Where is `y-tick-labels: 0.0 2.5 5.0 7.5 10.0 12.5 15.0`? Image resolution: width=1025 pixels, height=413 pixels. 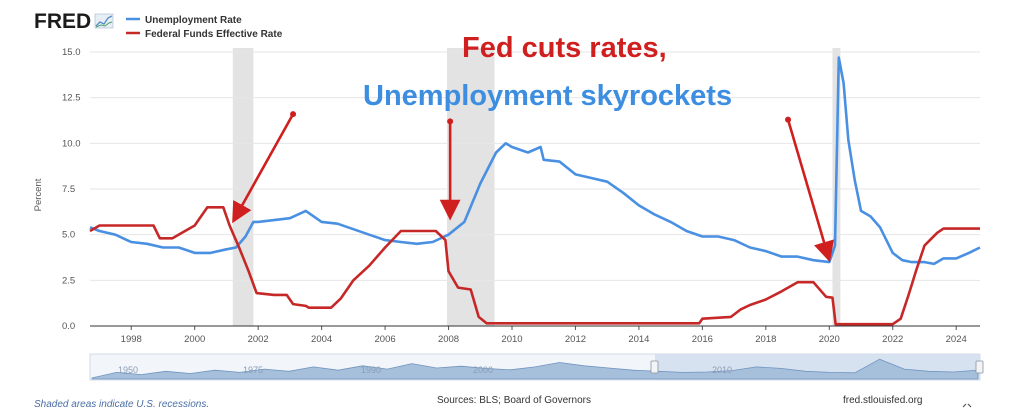
y-tick-labels: 0.0 2.5 5.0 7.5 10.0 12.5 15.0 is located at coordinates (71, 189).